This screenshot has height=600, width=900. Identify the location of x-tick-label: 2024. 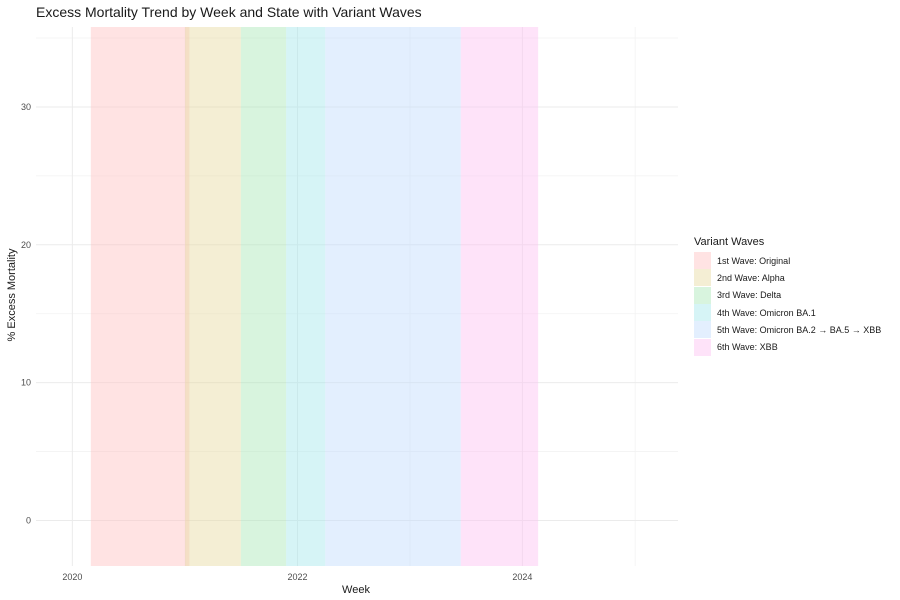
(522, 577).